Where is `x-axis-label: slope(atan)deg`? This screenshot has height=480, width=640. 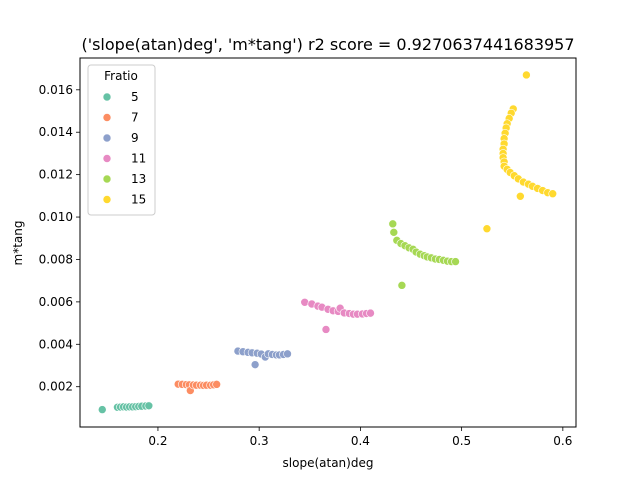 x-axis-label: slope(atan)deg is located at coordinates (328, 463).